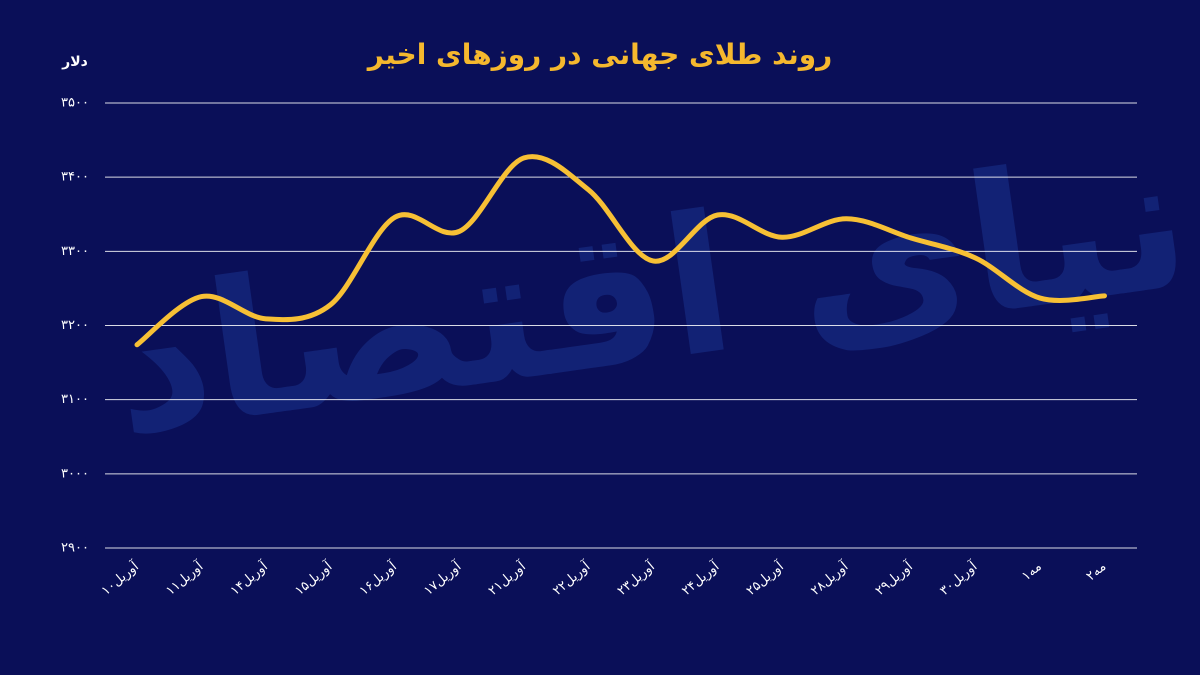 This screenshot has height=675, width=1200. Describe the element at coordinates (75, 251) in the screenshot. I see `y-tick-label: ۳۳۰۰` at that location.